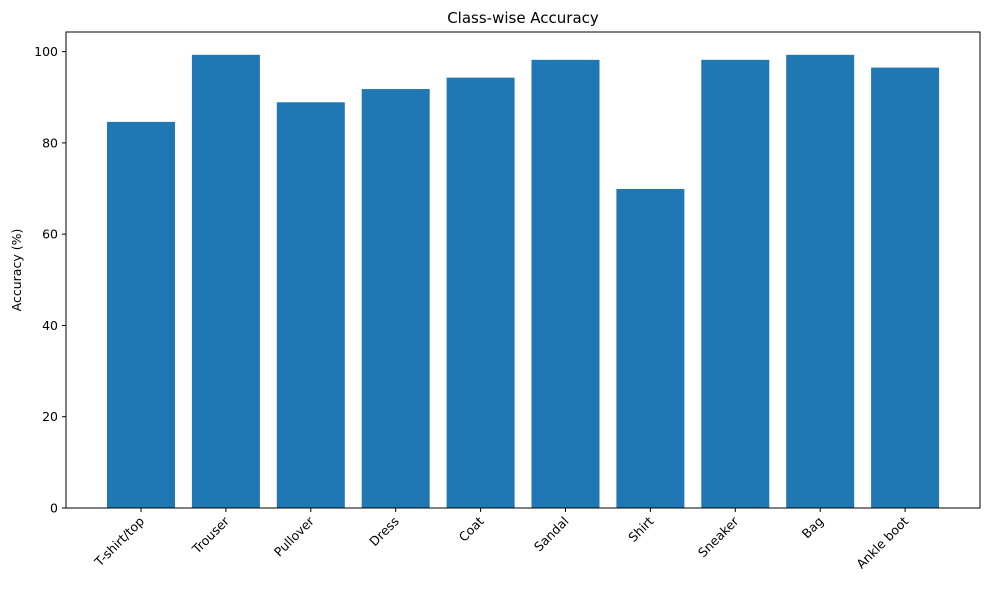 This screenshot has height=590, width=989. I want to click on y-tick-label: 40, so click(50, 325).